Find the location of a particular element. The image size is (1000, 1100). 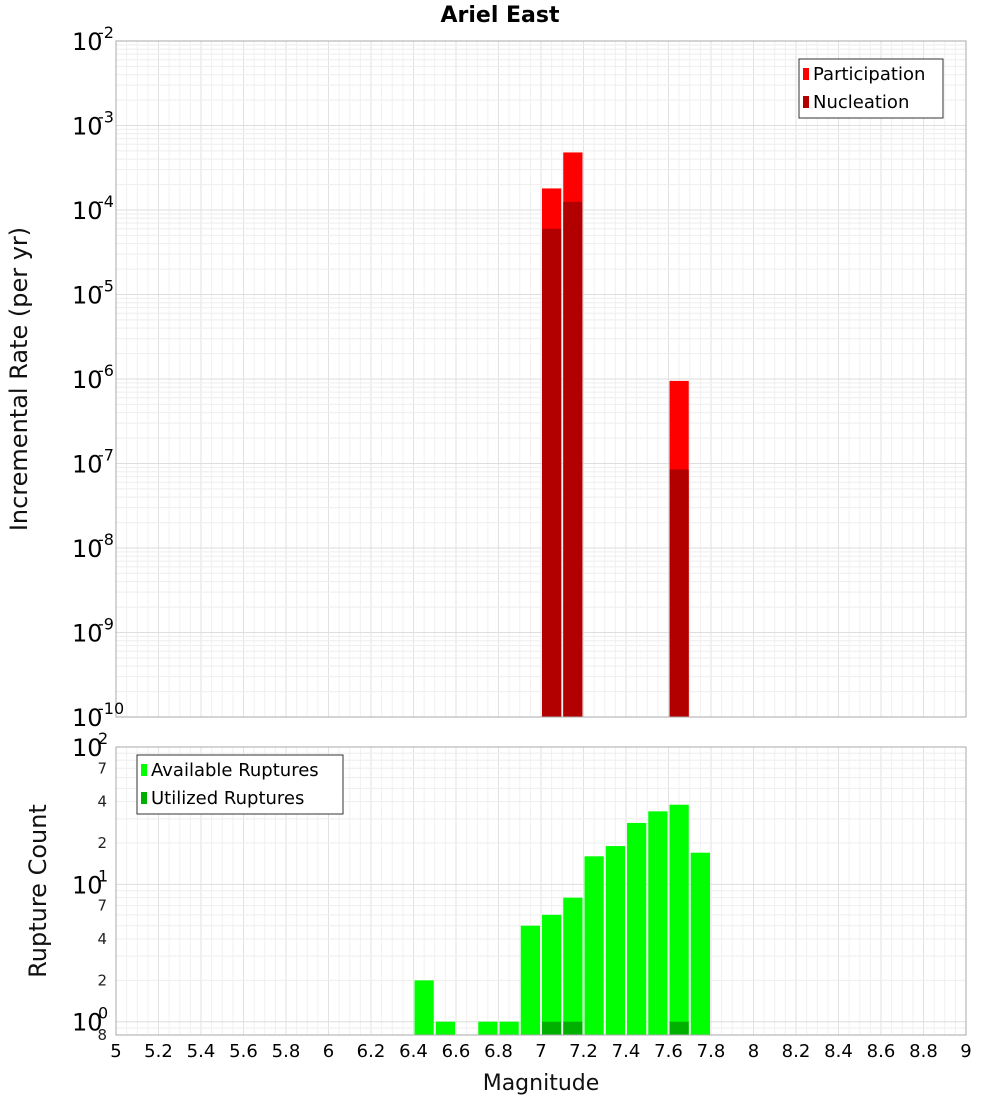

y-tick-label: 10⁻⁷ is located at coordinates (93, 462).